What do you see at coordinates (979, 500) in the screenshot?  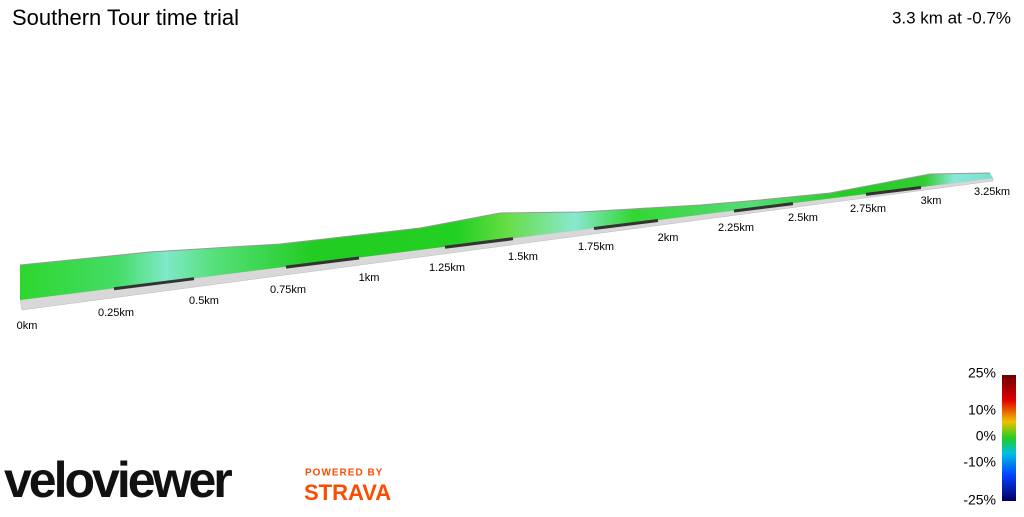 I see `legend-label: -25%` at bounding box center [979, 500].